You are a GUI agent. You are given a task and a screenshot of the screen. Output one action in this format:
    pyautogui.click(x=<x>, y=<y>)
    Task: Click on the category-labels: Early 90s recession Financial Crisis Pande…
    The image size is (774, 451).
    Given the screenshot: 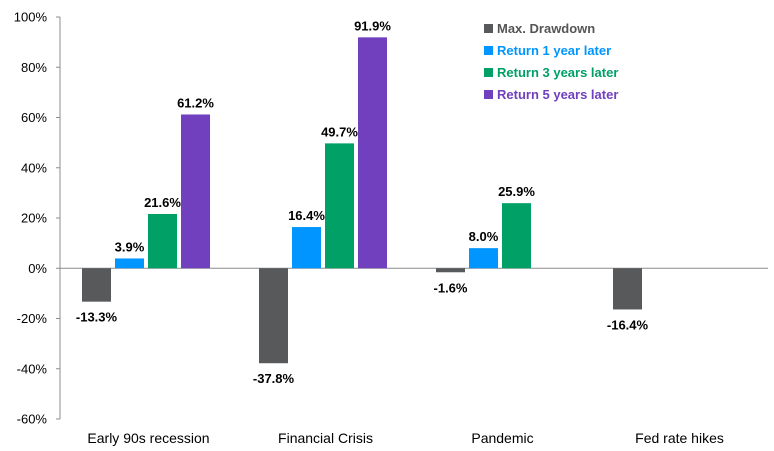 What is the action you would take?
    pyautogui.click(x=405, y=438)
    